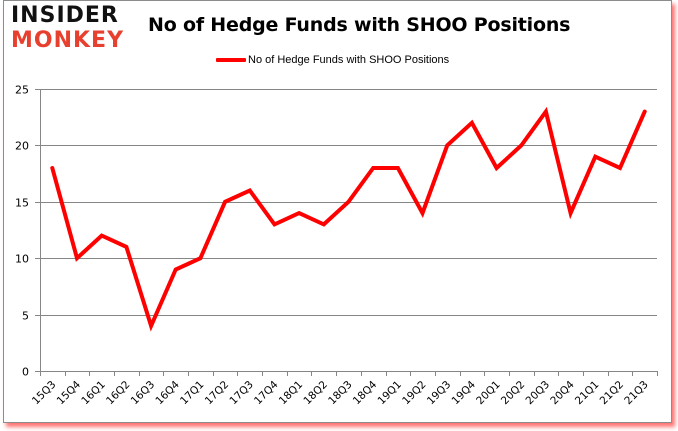 This screenshot has width=678, height=431. I want to click on x-tick-label: 20Q2, so click(513, 393).